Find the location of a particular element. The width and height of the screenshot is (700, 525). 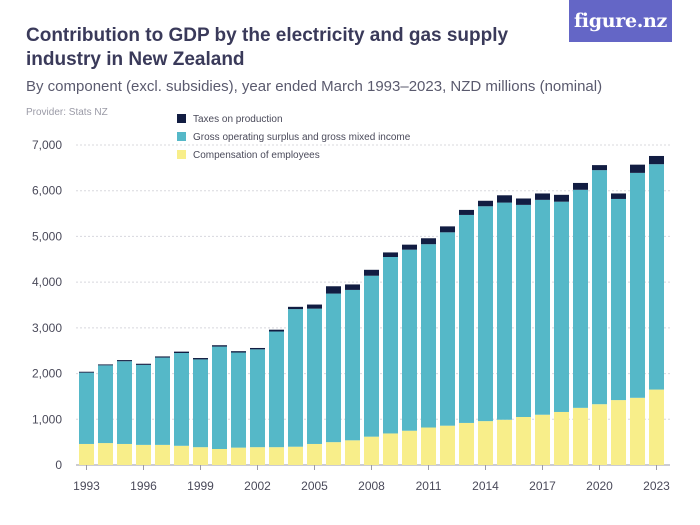

x-tick-label: 1996 is located at coordinates (143, 486).